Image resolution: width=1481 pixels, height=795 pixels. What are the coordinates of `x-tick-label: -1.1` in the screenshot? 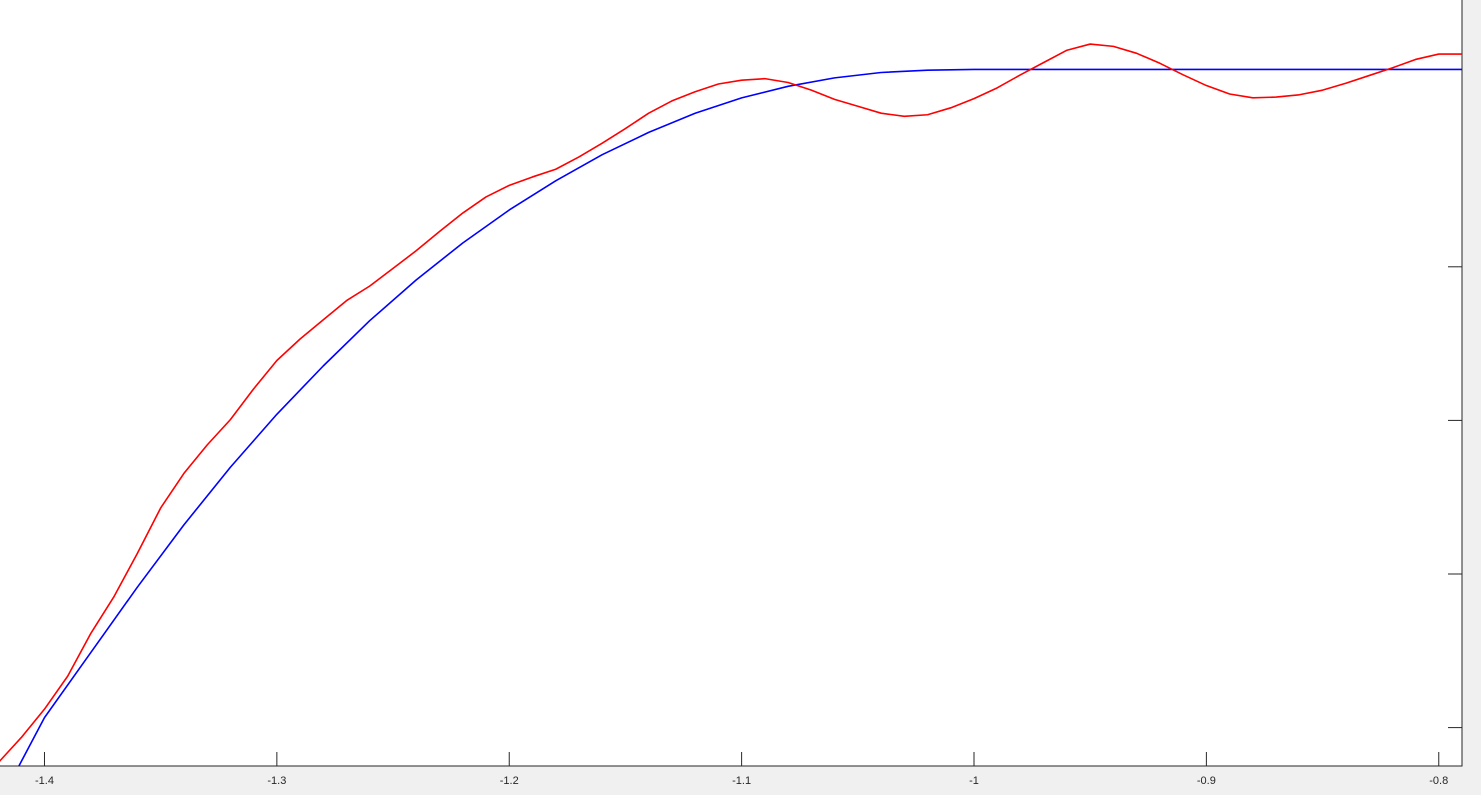 It's located at (741, 781).